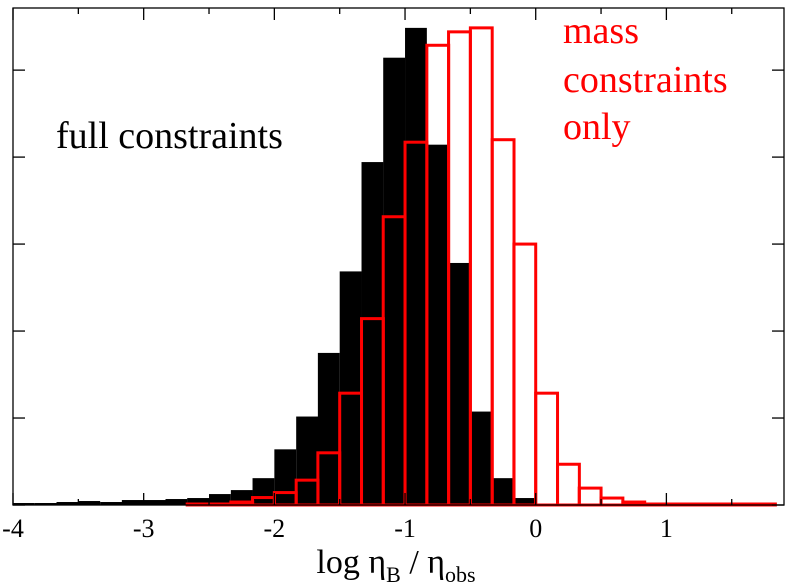 The image size is (791, 588). Describe the element at coordinates (535, 528) in the screenshot. I see `x-tick-label: 0` at that location.